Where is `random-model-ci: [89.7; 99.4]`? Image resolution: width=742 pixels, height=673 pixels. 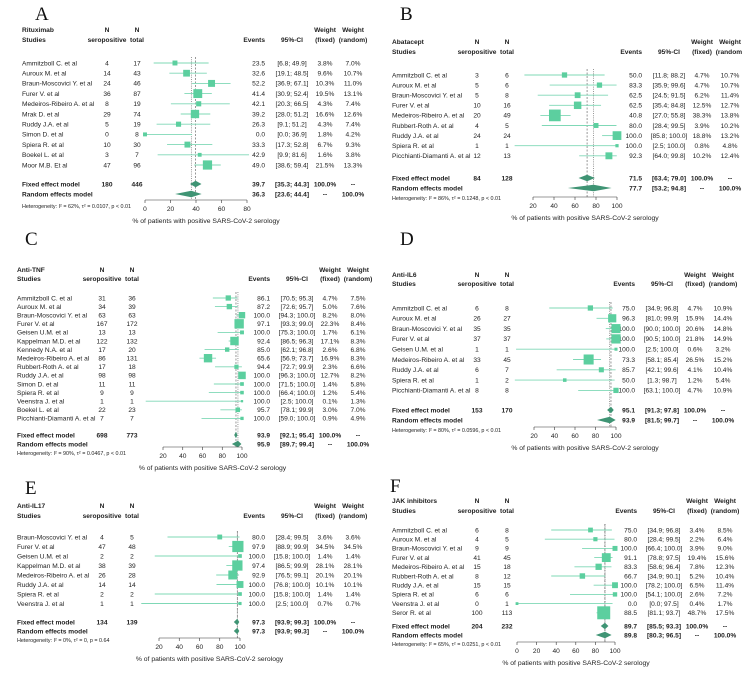 random-model-ci: [89.7; 99.4] is located at coordinates (297, 444).